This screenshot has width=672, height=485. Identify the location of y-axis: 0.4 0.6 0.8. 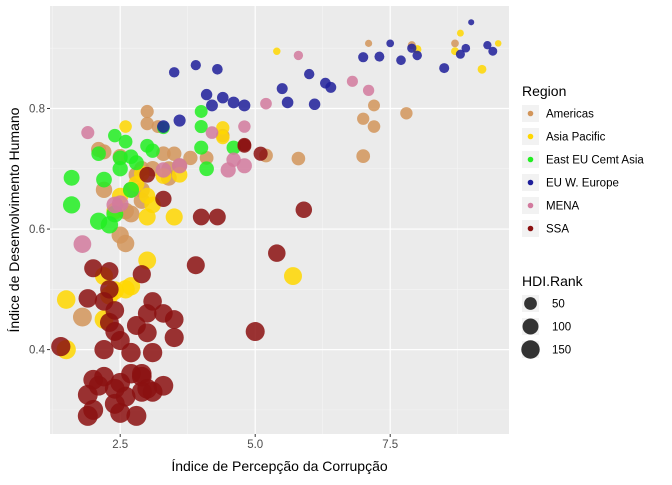
(39, 230).